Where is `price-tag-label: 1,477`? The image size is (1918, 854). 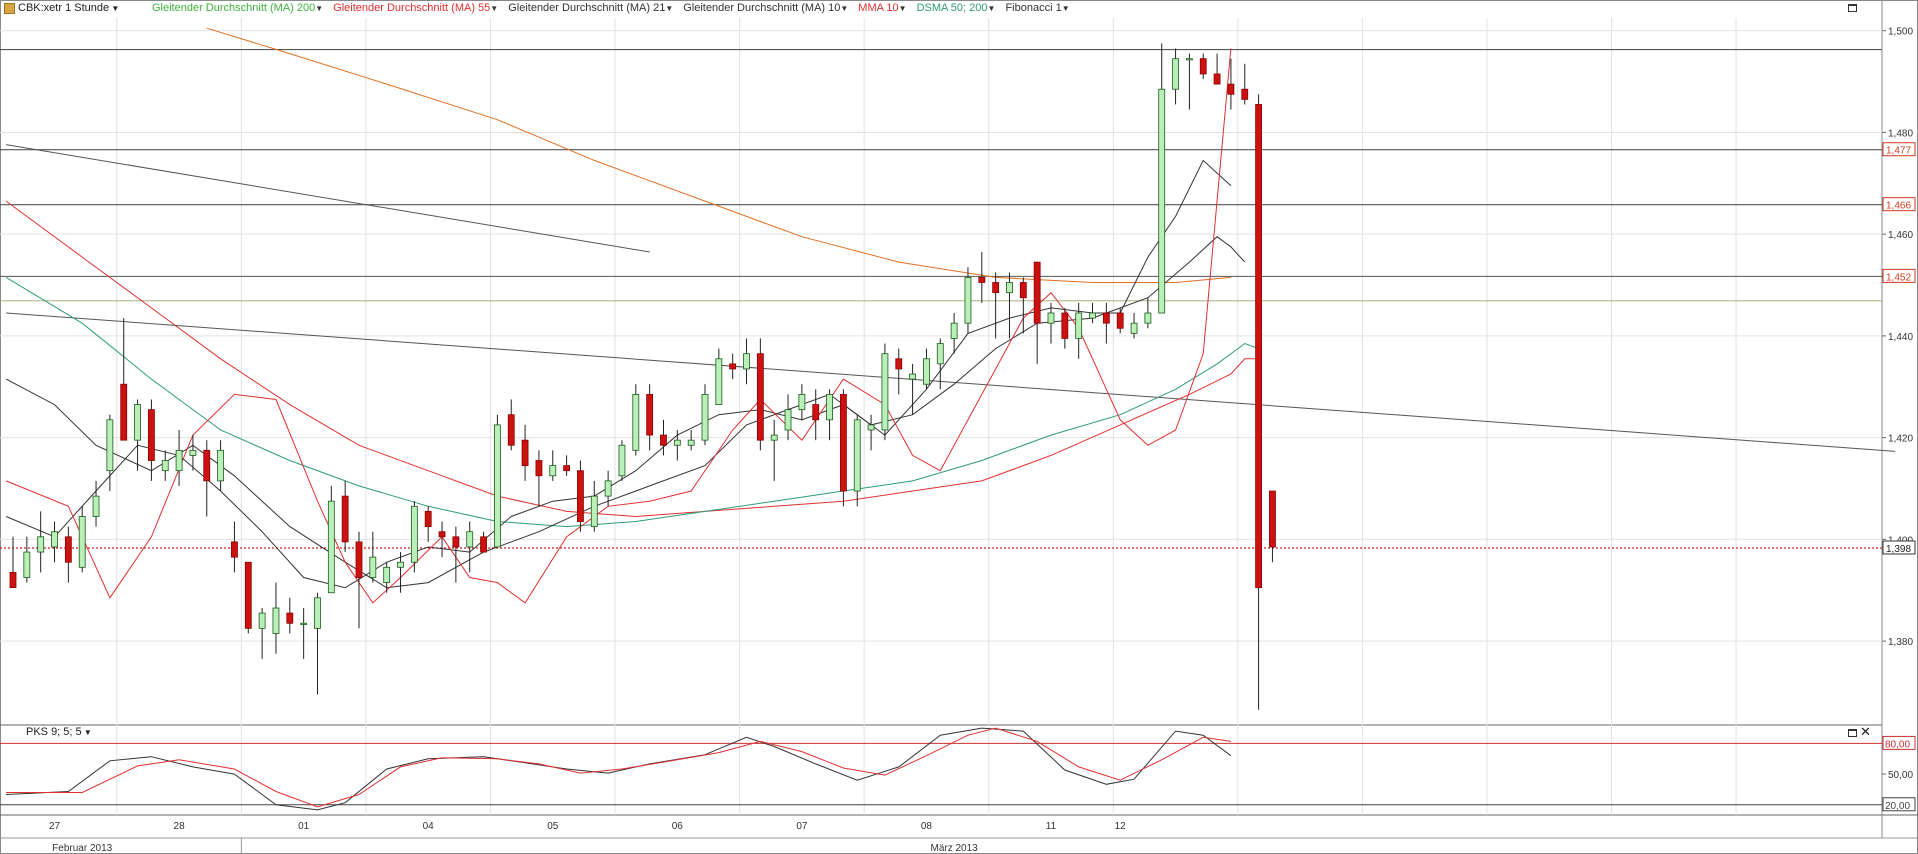 price-tag-label: 1,477 is located at coordinates (1898, 151).